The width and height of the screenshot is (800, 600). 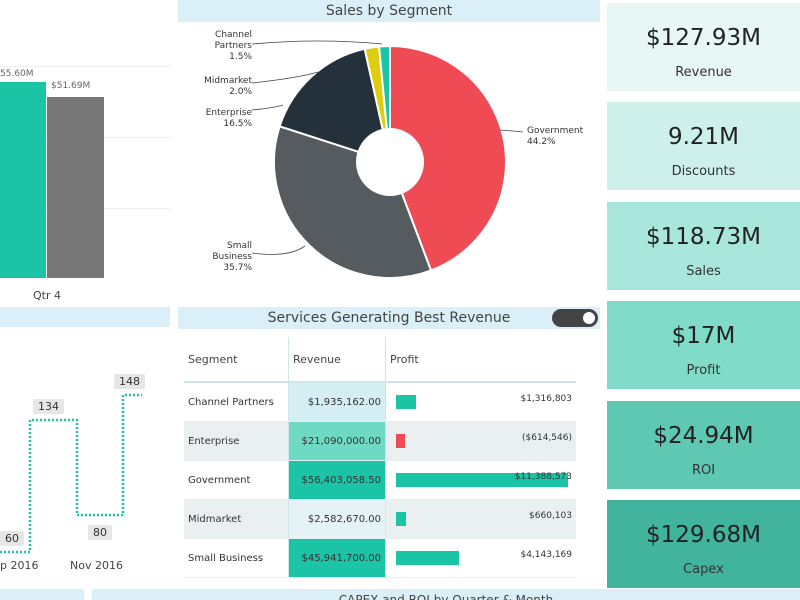 I want to click on table-row: Channel Partners $1,935,162.00 $1,316,803, so click(x=380, y=402).